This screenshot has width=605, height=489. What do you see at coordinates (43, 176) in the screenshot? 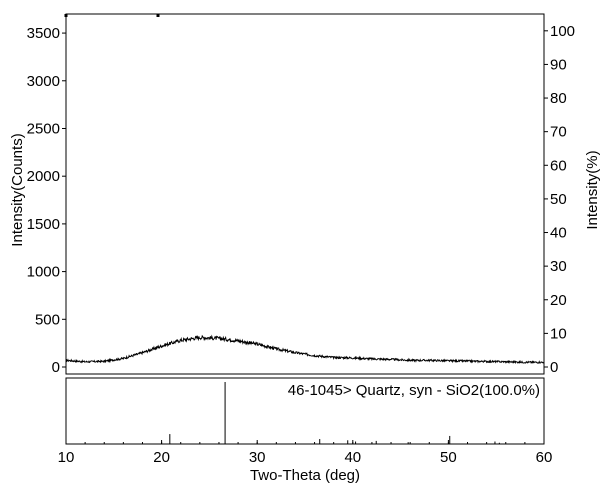
I see `y-left-tick-label: 2000` at bounding box center [43, 176].